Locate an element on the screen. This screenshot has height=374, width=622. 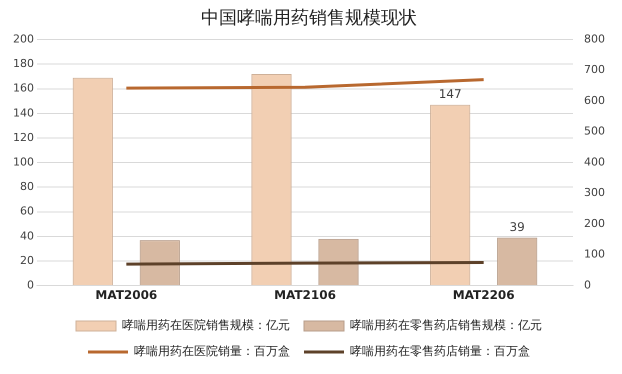
y-tick-label: 40 is located at coordinates (27, 235).